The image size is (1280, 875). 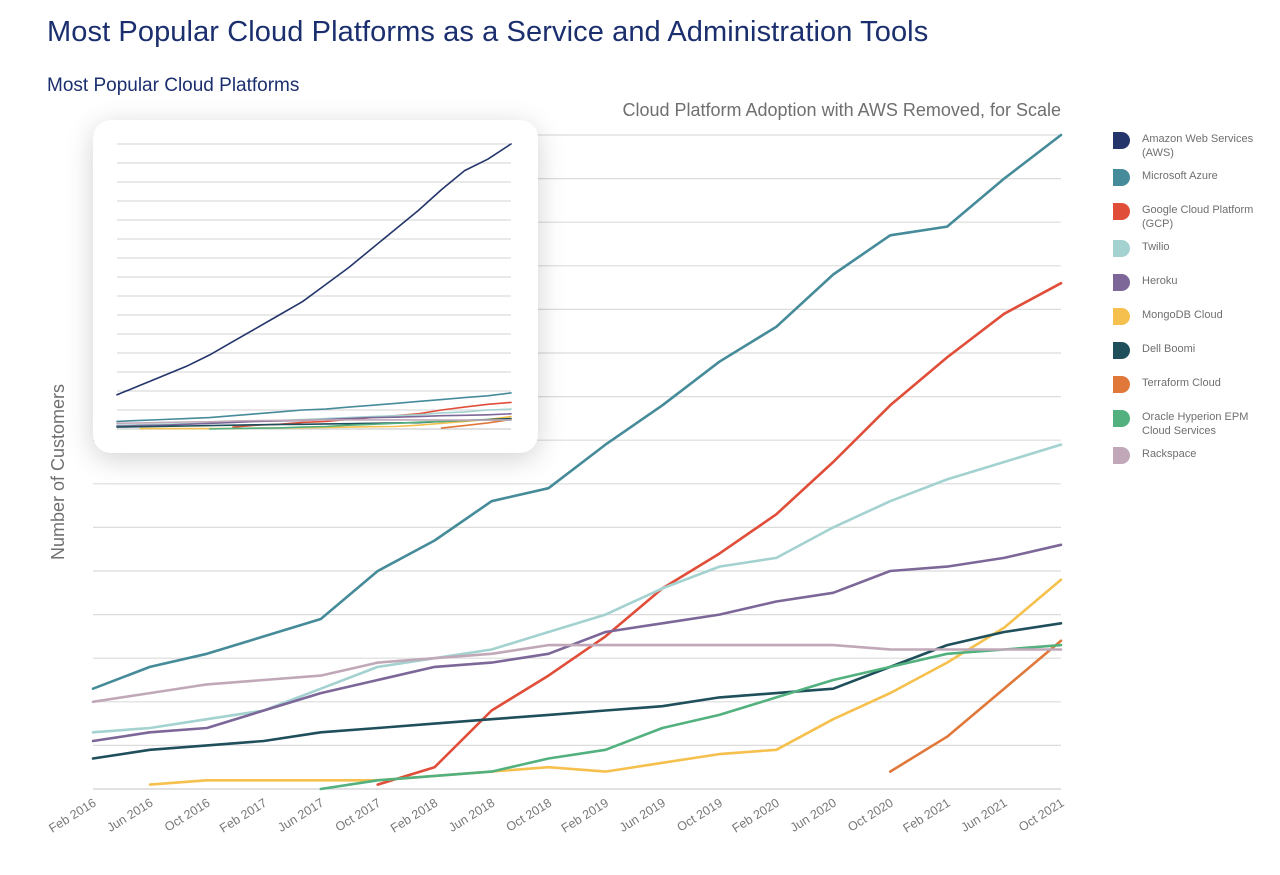 I want to click on legend-item-mongodb-cloud: MongoDB Cloud, so click(x=1193, y=316).